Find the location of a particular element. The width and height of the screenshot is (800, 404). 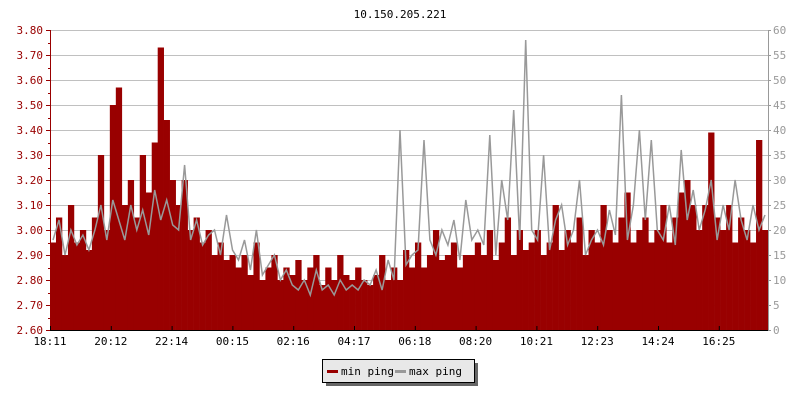

left-tick-label: 3.70 is located at coordinates (30, 55).